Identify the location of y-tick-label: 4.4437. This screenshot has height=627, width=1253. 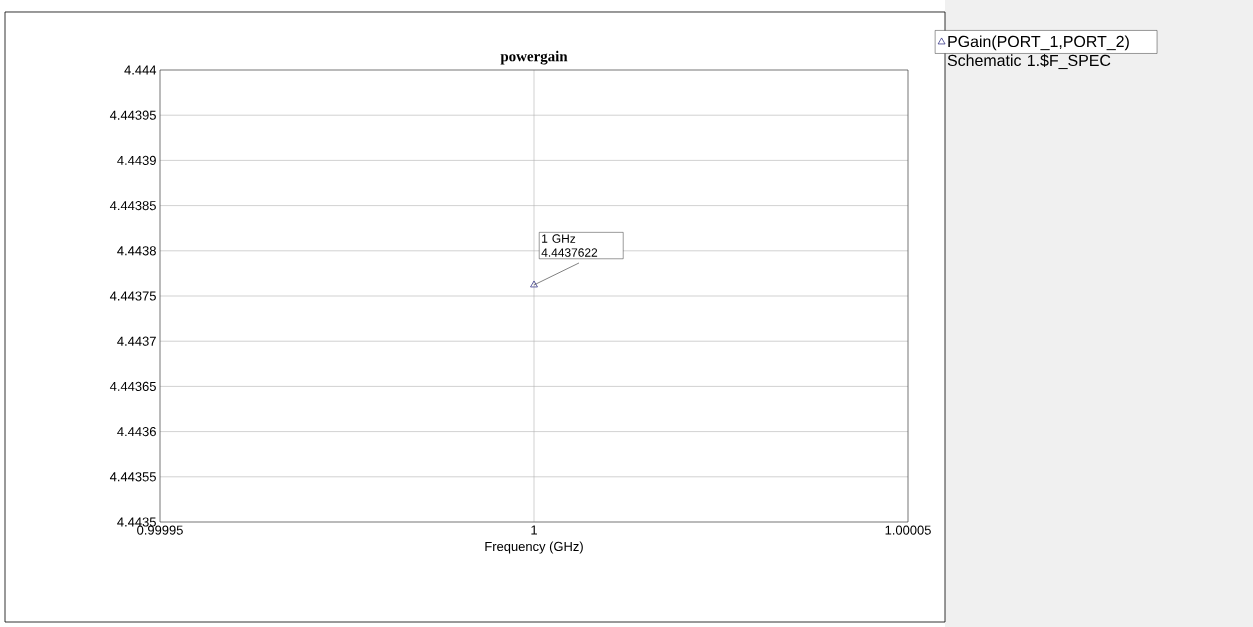
(136, 341).